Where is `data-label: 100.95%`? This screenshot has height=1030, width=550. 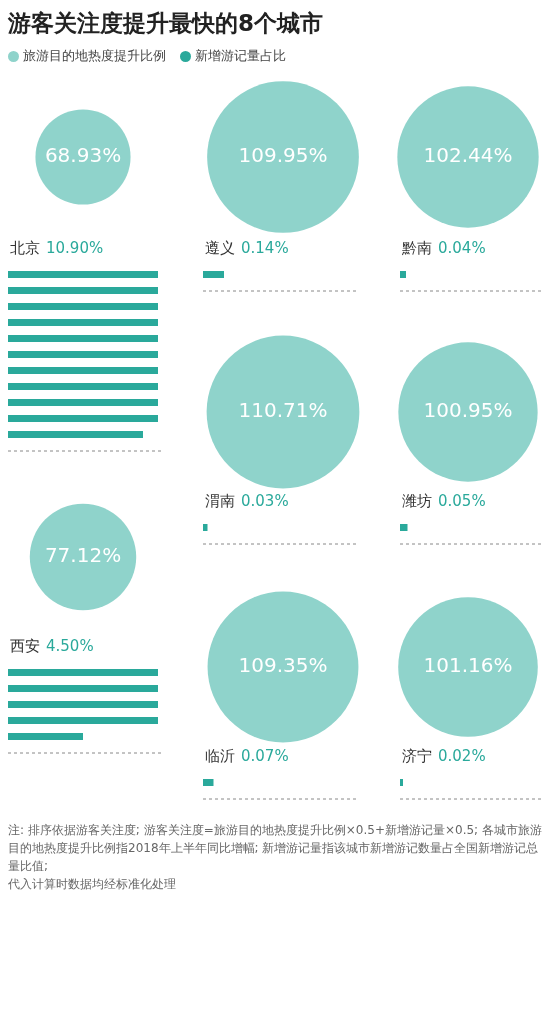
data-label: 100.95% is located at coordinates (468, 410).